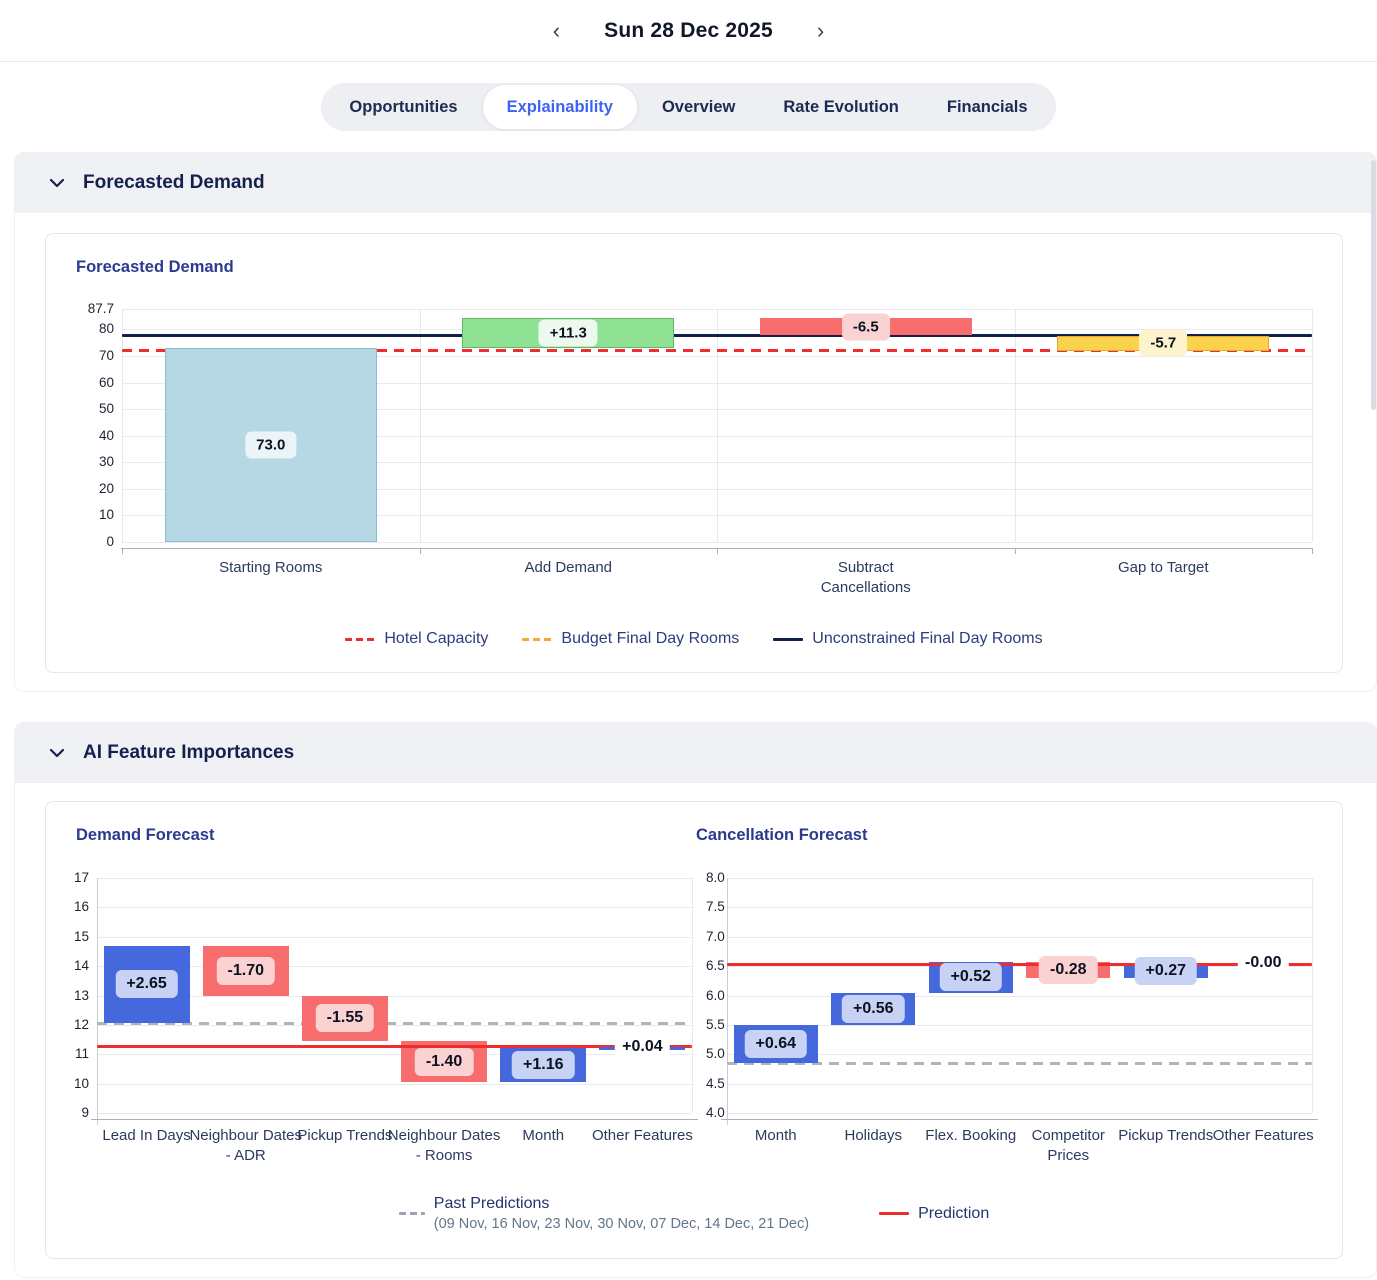 This screenshot has height=1280, width=1377. I want to click on bar-value-label: -0.00, so click(1263, 962).